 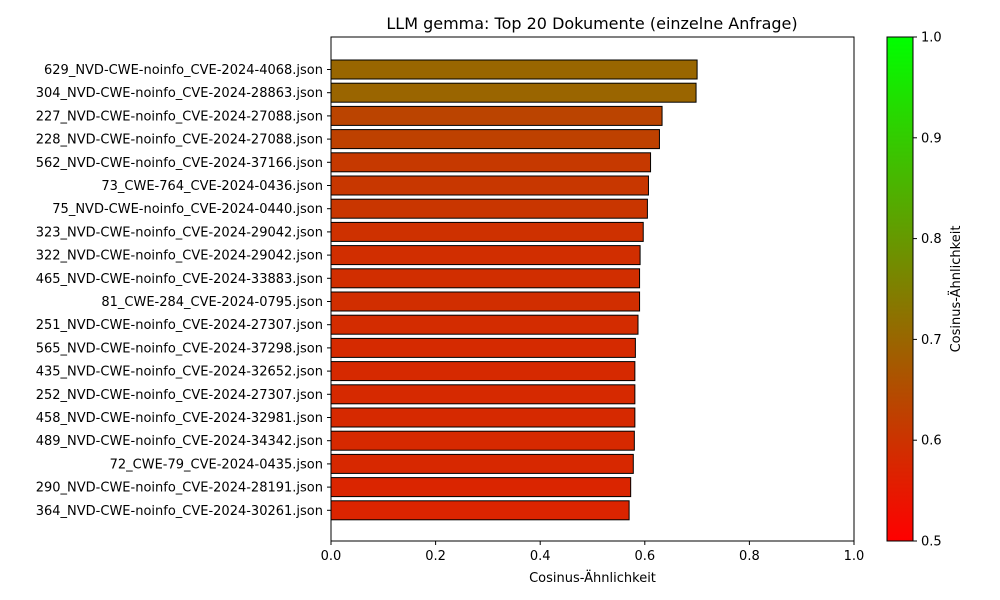 I want to click on y-tick-label: 75_NVD-CWE-noinfo_CVE-2024-0440.json, so click(x=187, y=209).